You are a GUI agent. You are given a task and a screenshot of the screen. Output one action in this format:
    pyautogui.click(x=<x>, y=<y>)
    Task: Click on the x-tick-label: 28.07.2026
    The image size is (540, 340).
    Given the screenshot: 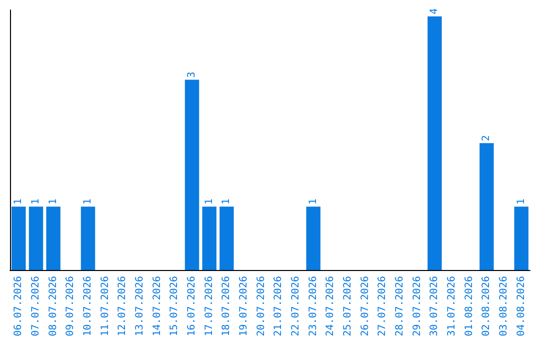 What is the action you would take?
    pyautogui.click(x=400, y=306)
    